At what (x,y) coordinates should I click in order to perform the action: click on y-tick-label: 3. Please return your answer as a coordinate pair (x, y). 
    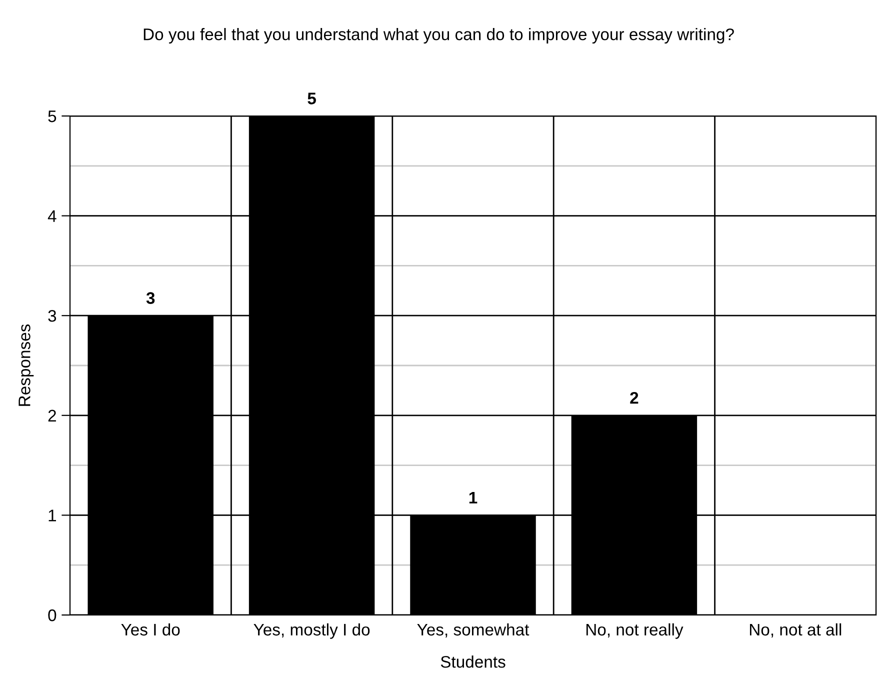
    Looking at the image, I should click on (52, 316).